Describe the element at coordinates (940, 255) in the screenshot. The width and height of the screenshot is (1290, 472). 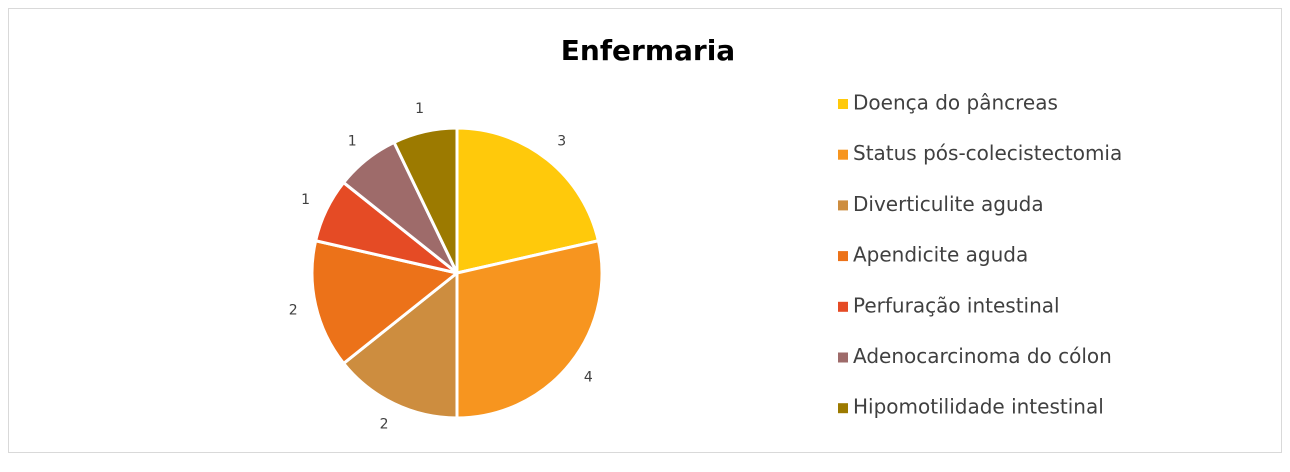
I see `legend-label: Apendicite aguda` at that location.